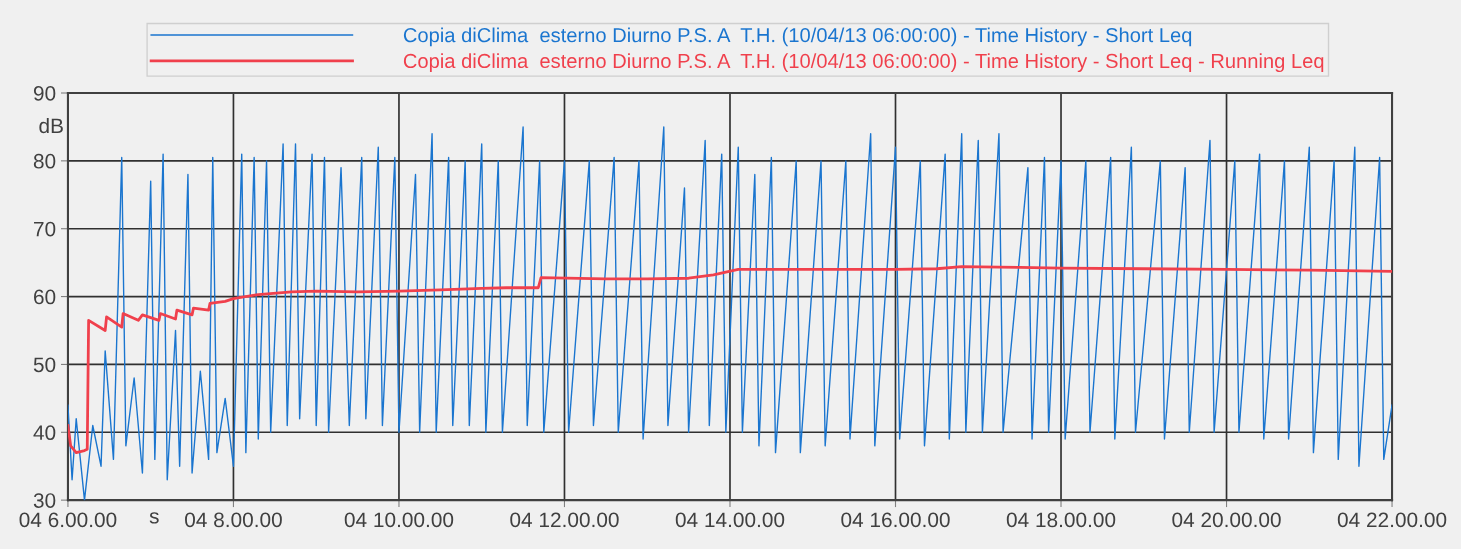 Image resolution: width=1461 pixels, height=549 pixels. What do you see at coordinates (44, 365) in the screenshot?
I see `y-tick-label: 50` at bounding box center [44, 365].